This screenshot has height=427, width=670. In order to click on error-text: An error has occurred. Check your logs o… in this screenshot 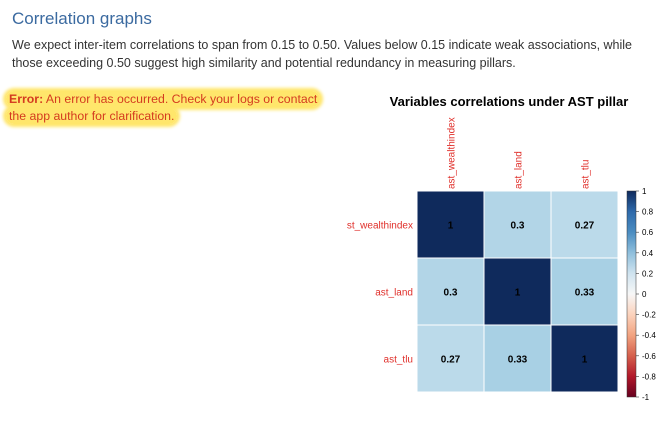, I will do `click(163, 107)`.